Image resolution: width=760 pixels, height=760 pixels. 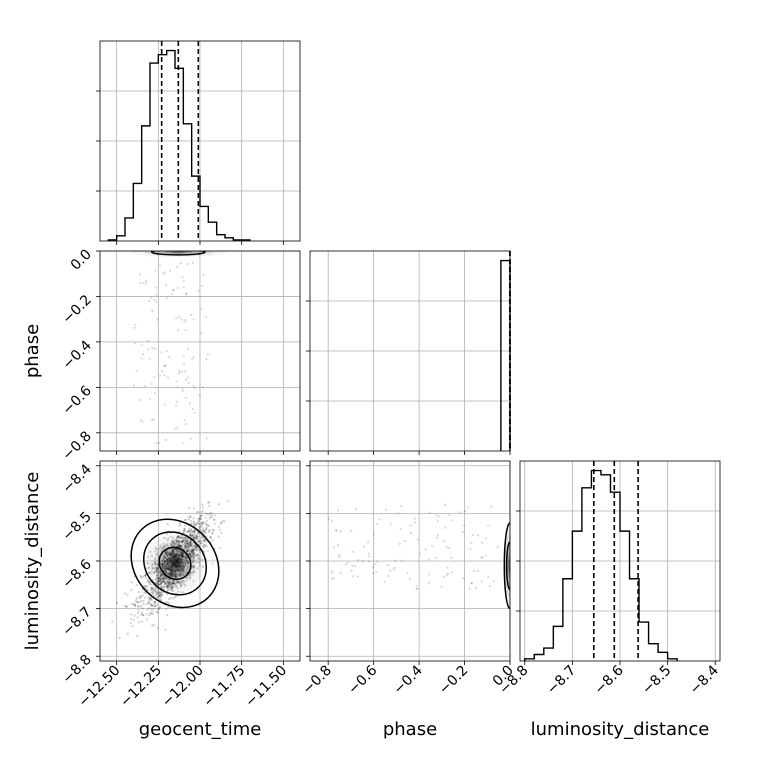 What do you see at coordinates (266, 687) in the screenshot?
I see `x-tick-label: −11.50` at bounding box center [266, 687].